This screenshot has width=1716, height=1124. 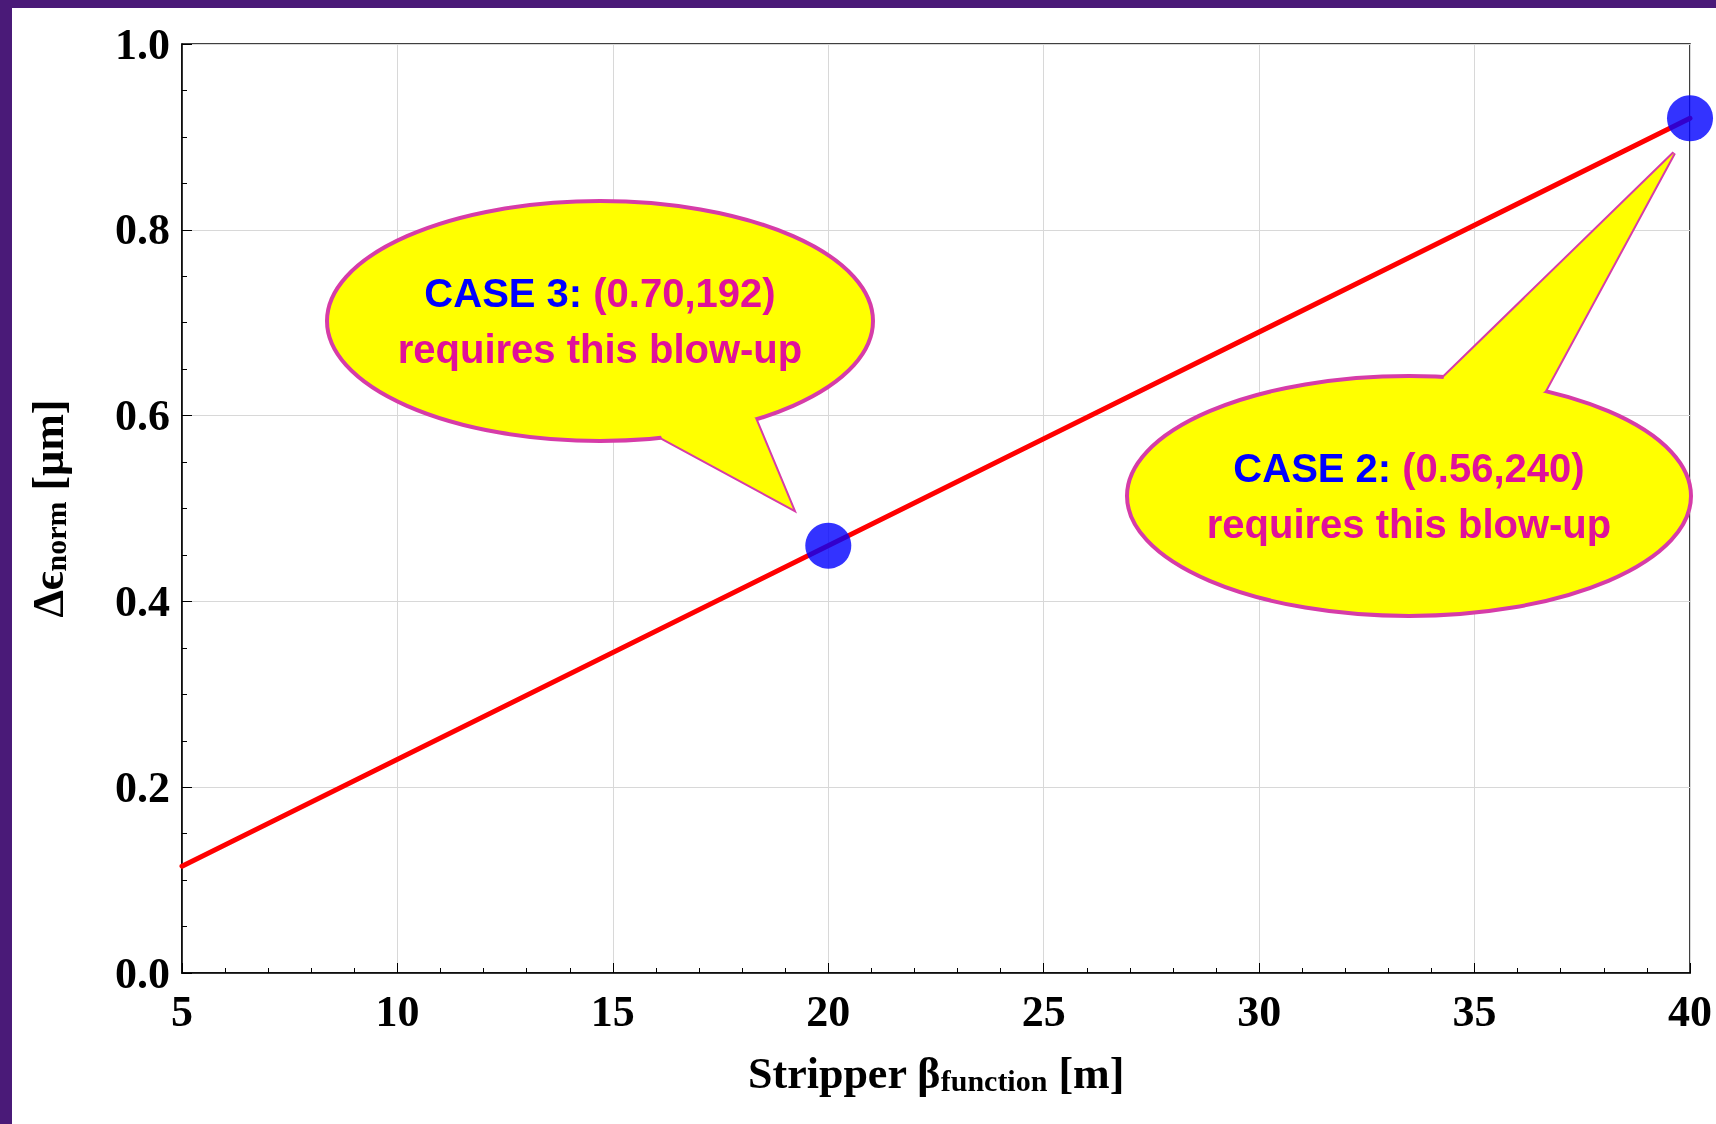 What do you see at coordinates (1259, 1011) in the screenshot?
I see `x-tick-label: 30` at bounding box center [1259, 1011].